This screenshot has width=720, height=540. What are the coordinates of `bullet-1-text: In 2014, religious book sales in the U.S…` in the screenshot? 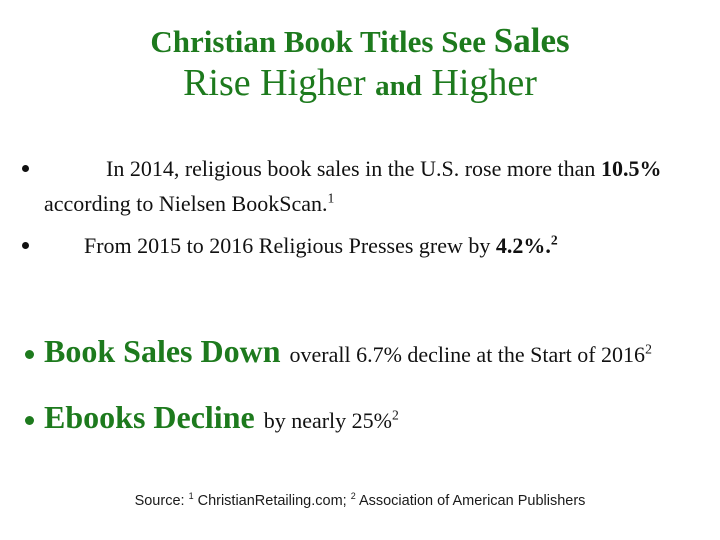 It's located at (353, 168).